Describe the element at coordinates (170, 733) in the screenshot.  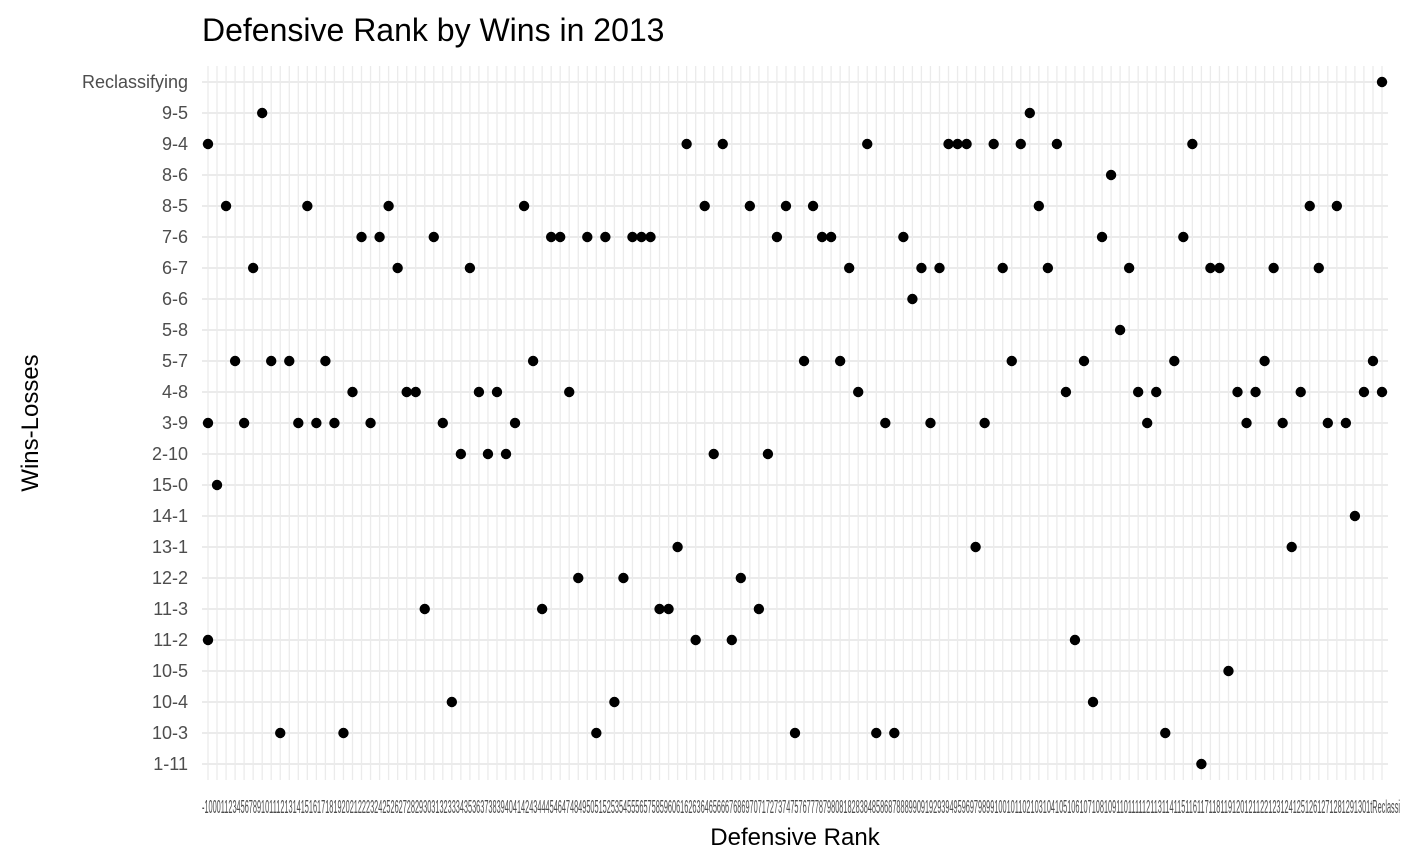
I see `y-tick-label: 10-3` at that location.